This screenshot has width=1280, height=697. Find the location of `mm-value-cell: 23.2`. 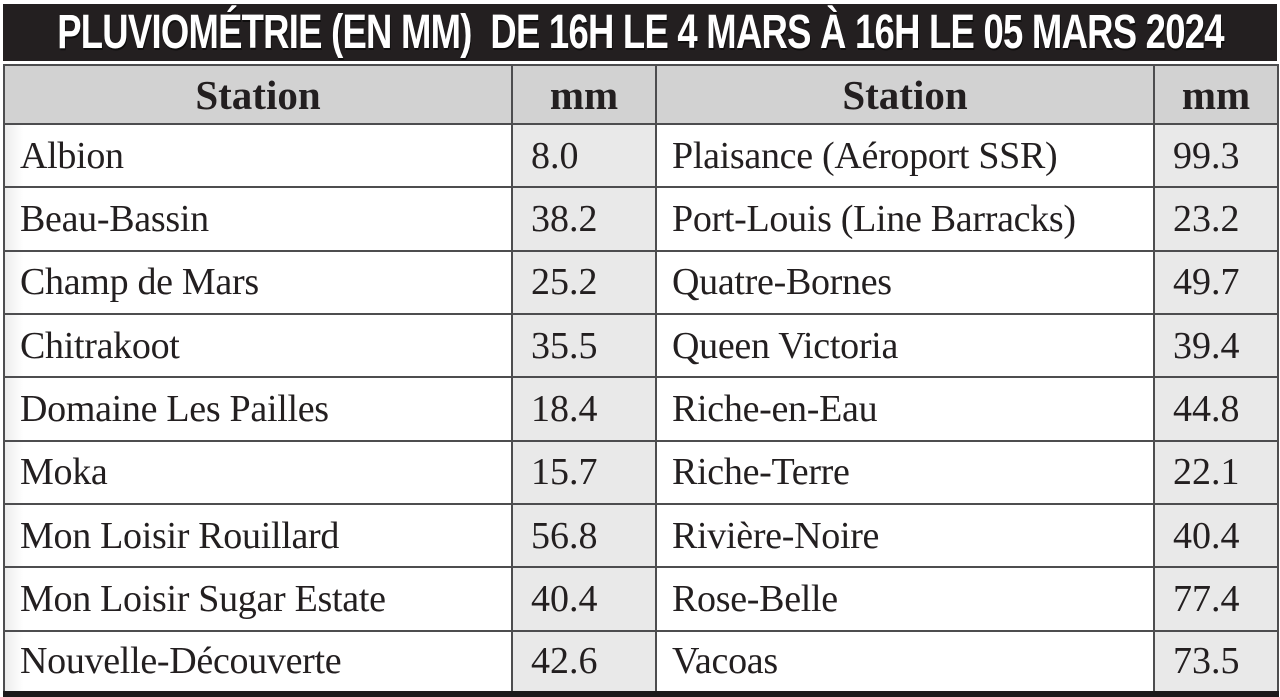

mm-value-cell: 23.2 is located at coordinates (1216, 219).